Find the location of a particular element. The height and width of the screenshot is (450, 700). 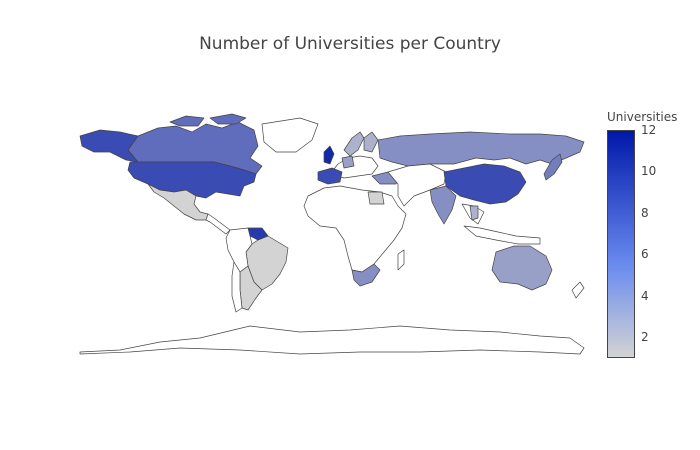

region-indonesia is located at coordinates (502, 235).